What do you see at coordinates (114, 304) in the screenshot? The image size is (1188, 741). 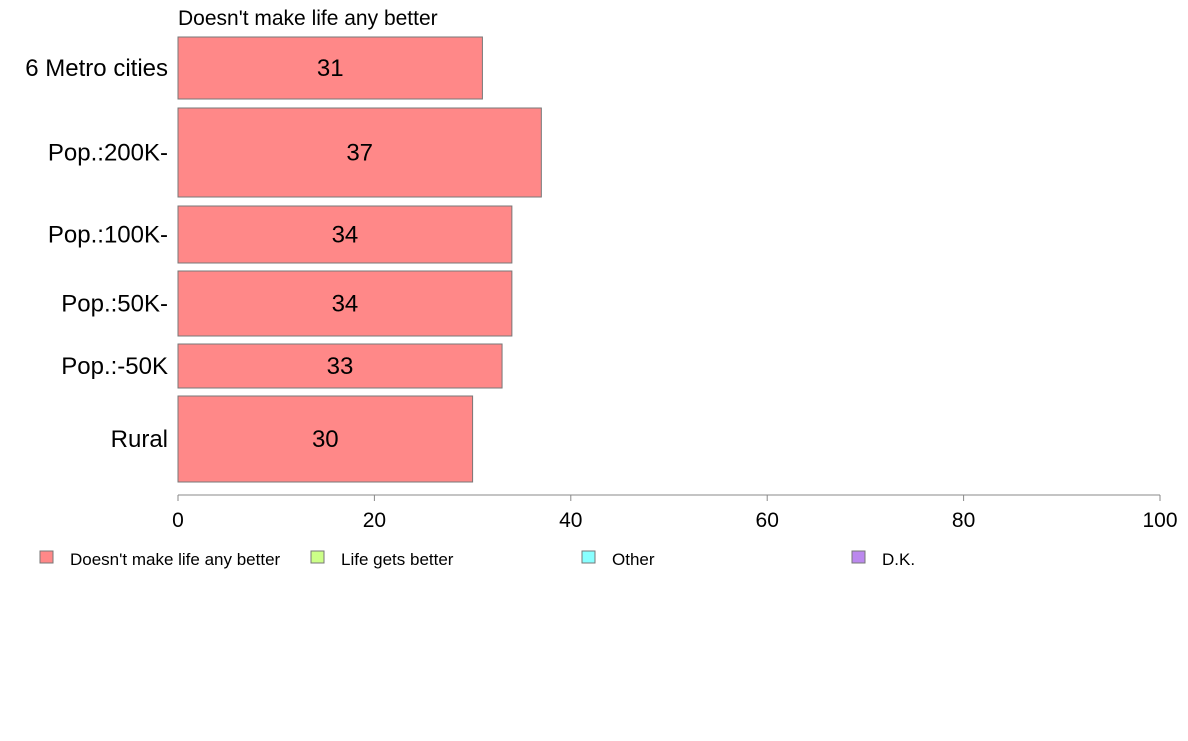 I see `category-label: Pop.:50K-` at bounding box center [114, 304].